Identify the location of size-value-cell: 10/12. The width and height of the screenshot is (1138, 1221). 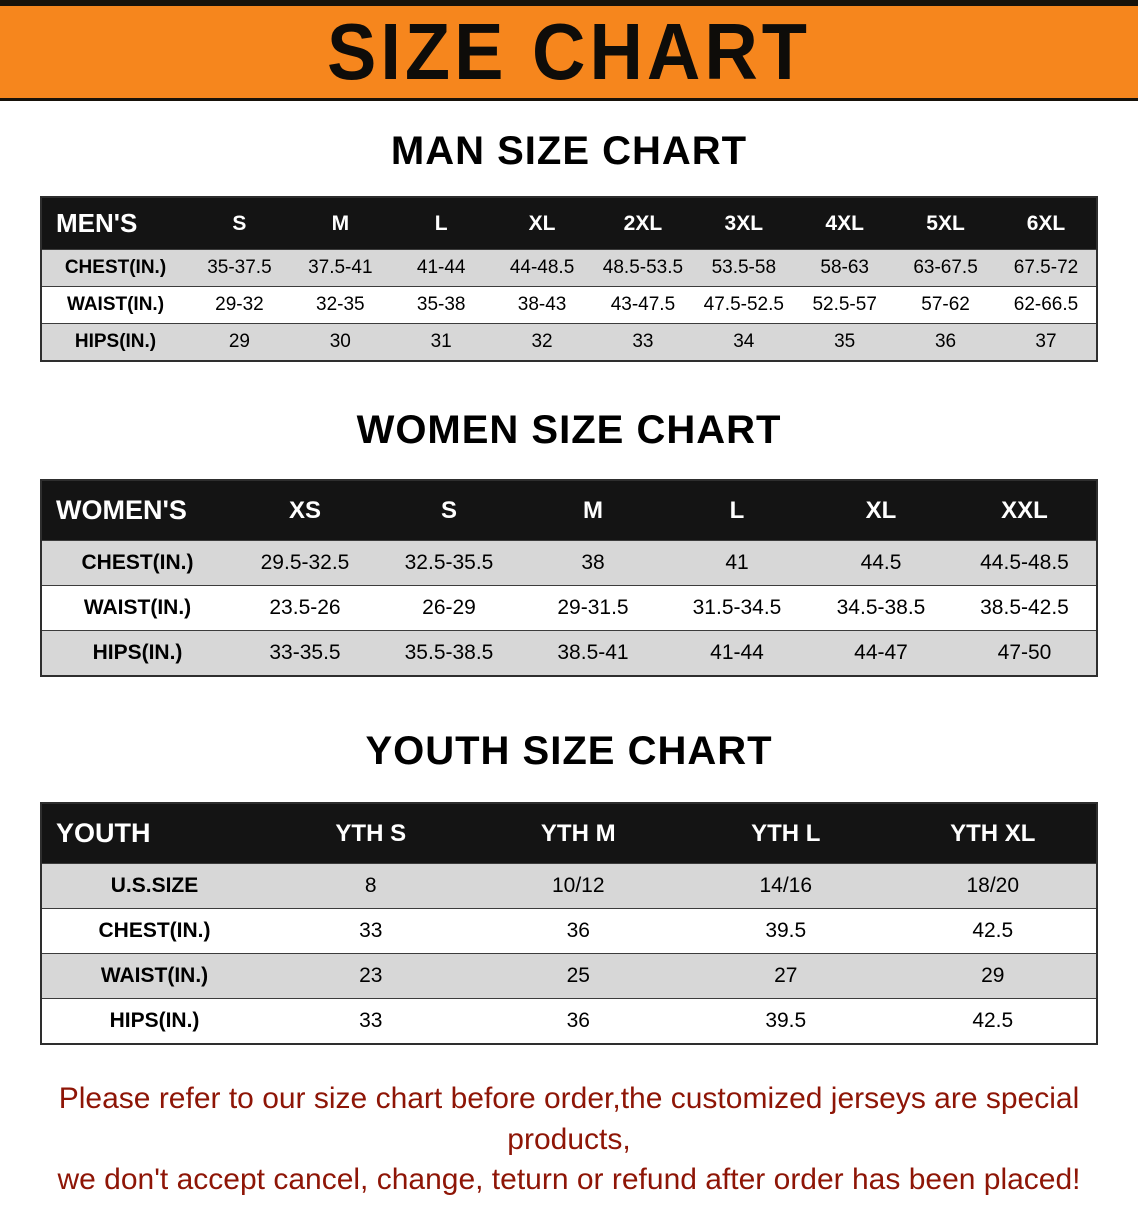
(578, 886).